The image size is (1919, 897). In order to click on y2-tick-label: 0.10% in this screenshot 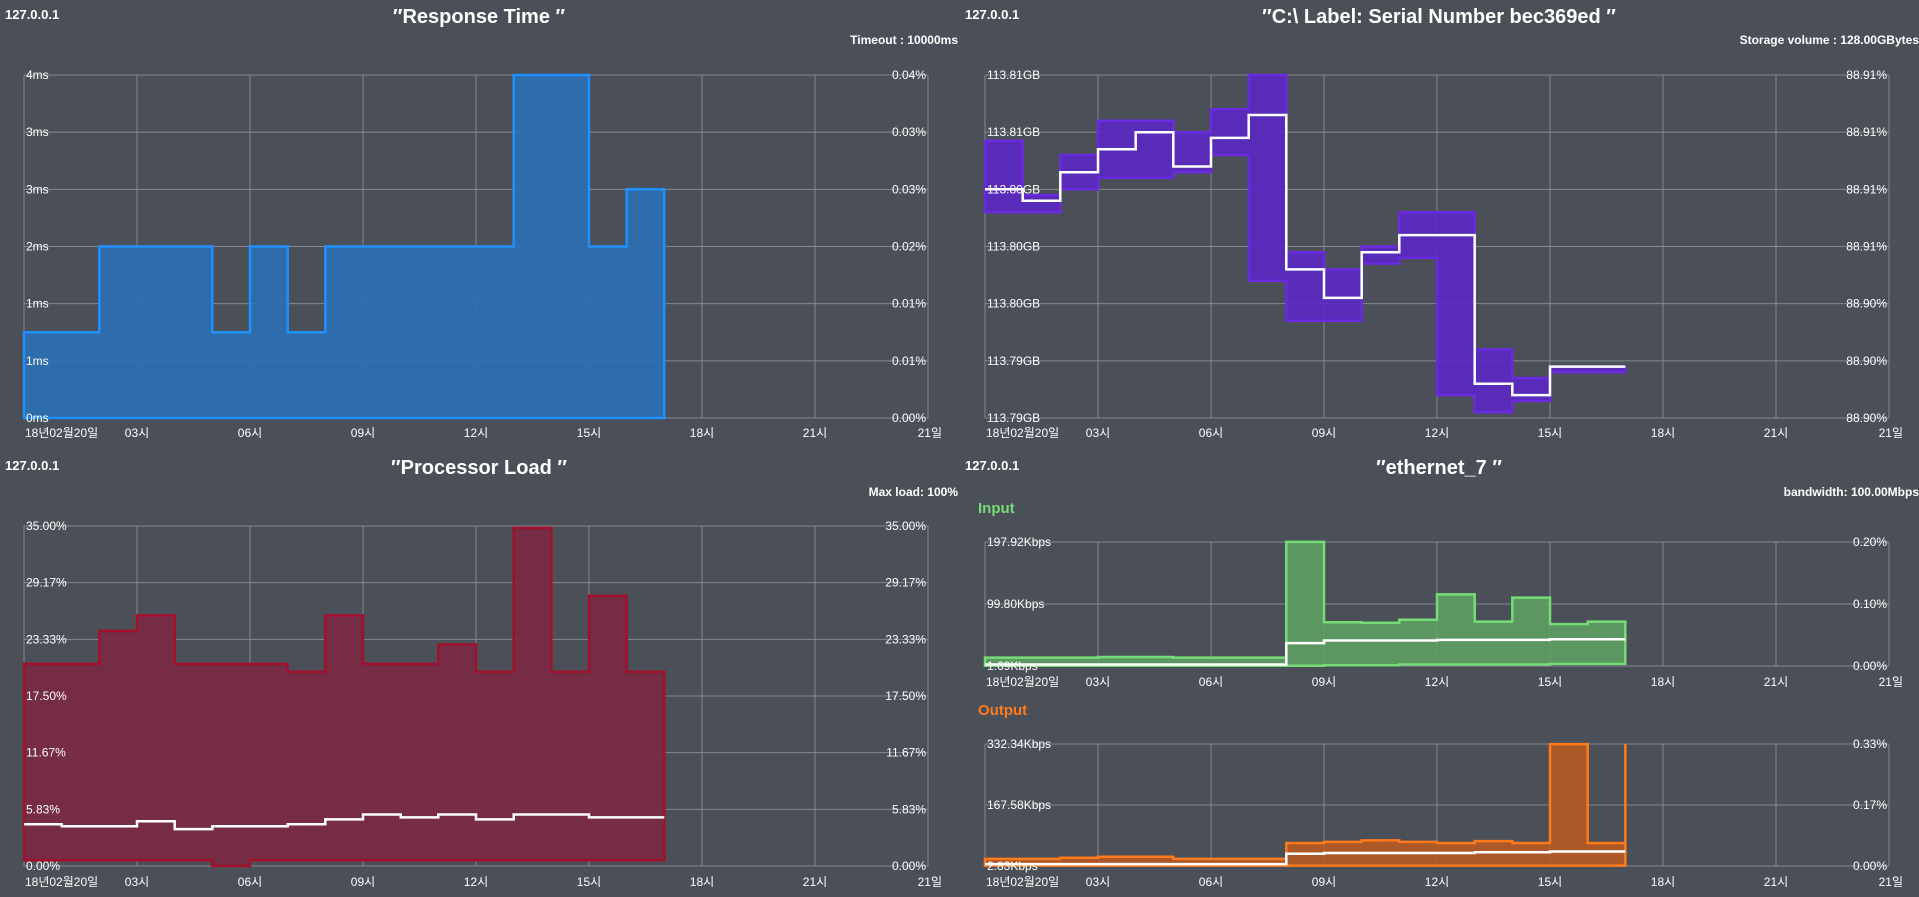, I will do `click(1870, 604)`.